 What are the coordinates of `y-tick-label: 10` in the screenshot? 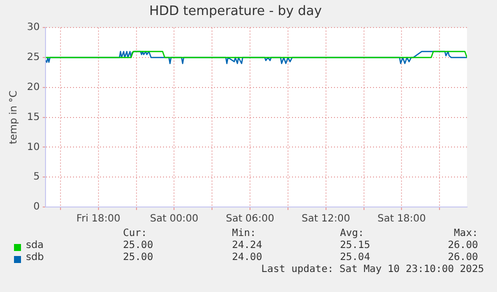 It's located at (33, 147).